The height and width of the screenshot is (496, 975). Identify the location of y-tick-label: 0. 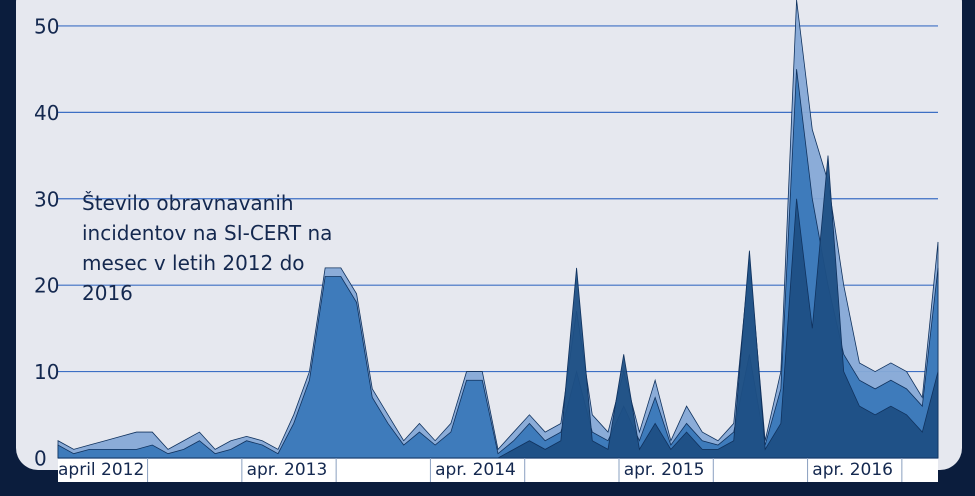
(40, 459).